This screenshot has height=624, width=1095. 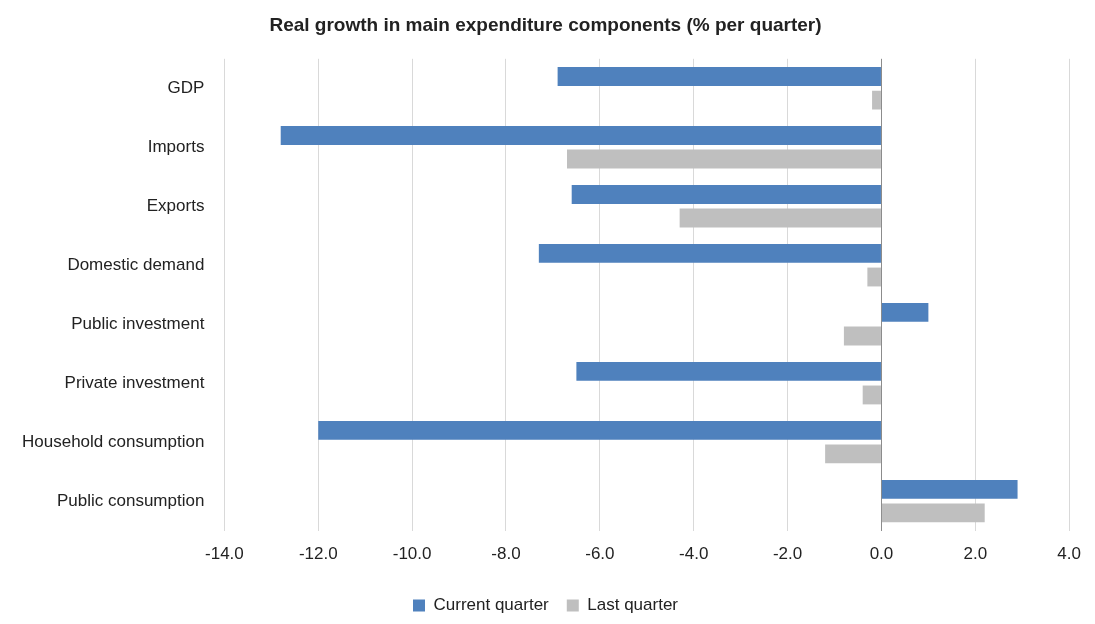 What do you see at coordinates (491, 605) in the screenshot?
I see `legend-label: Current quarter` at bounding box center [491, 605].